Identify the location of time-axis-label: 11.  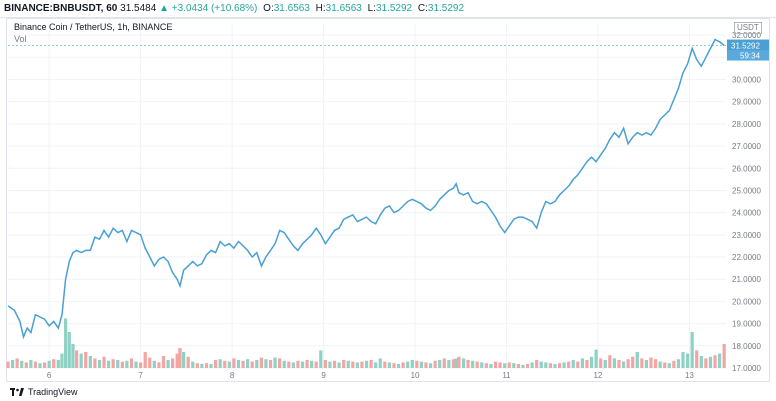
(506, 375).